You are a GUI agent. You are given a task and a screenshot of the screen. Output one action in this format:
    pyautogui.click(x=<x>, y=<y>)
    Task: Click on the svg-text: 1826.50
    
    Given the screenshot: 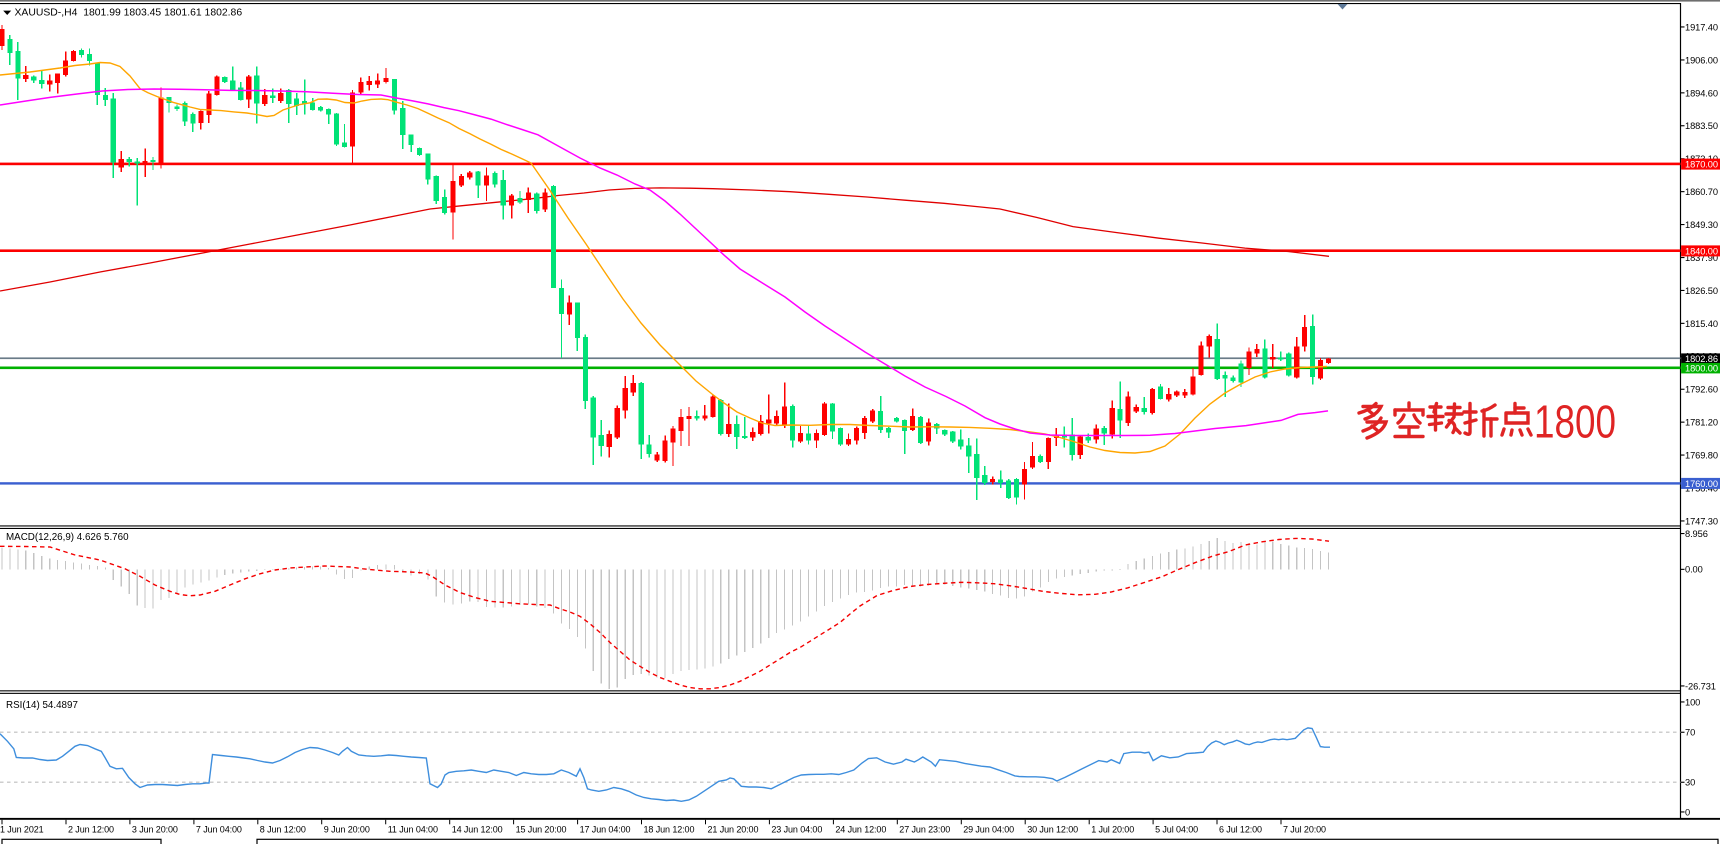 What is the action you would take?
    pyautogui.click(x=1701, y=291)
    